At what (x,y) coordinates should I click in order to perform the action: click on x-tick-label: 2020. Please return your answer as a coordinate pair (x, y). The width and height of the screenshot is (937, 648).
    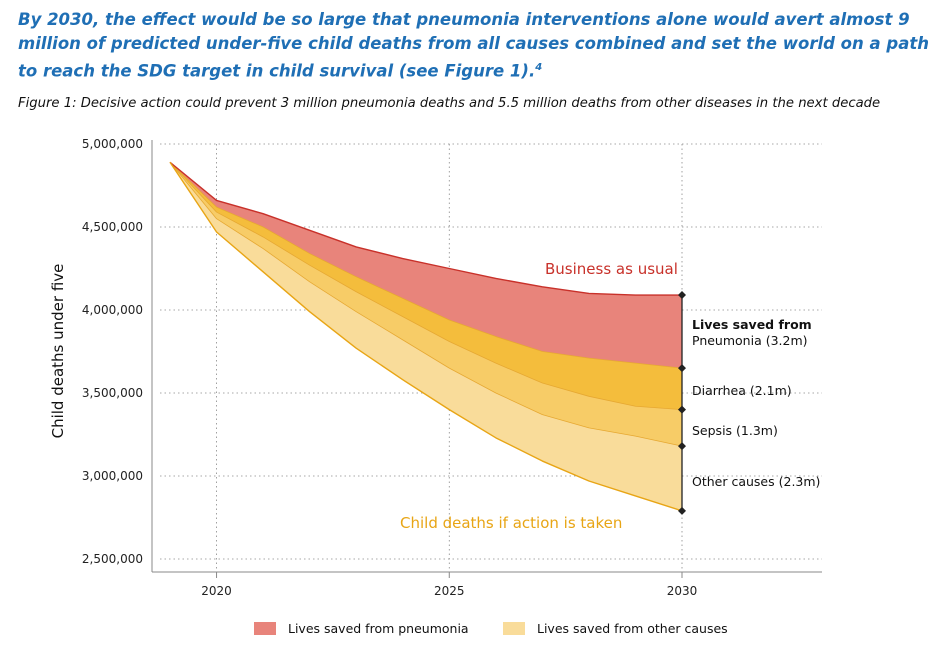
    Looking at the image, I should click on (216, 591).